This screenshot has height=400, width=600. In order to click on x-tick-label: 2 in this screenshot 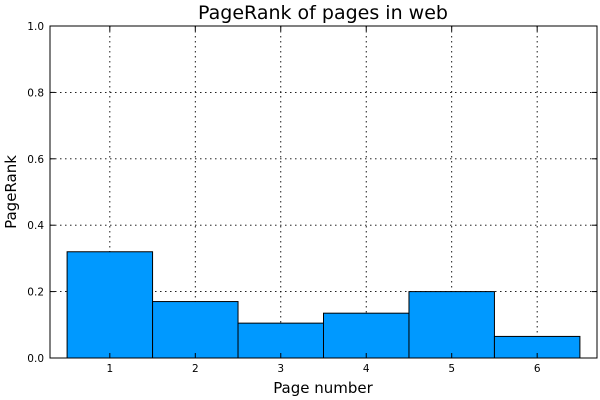, I will do `click(195, 369)`.